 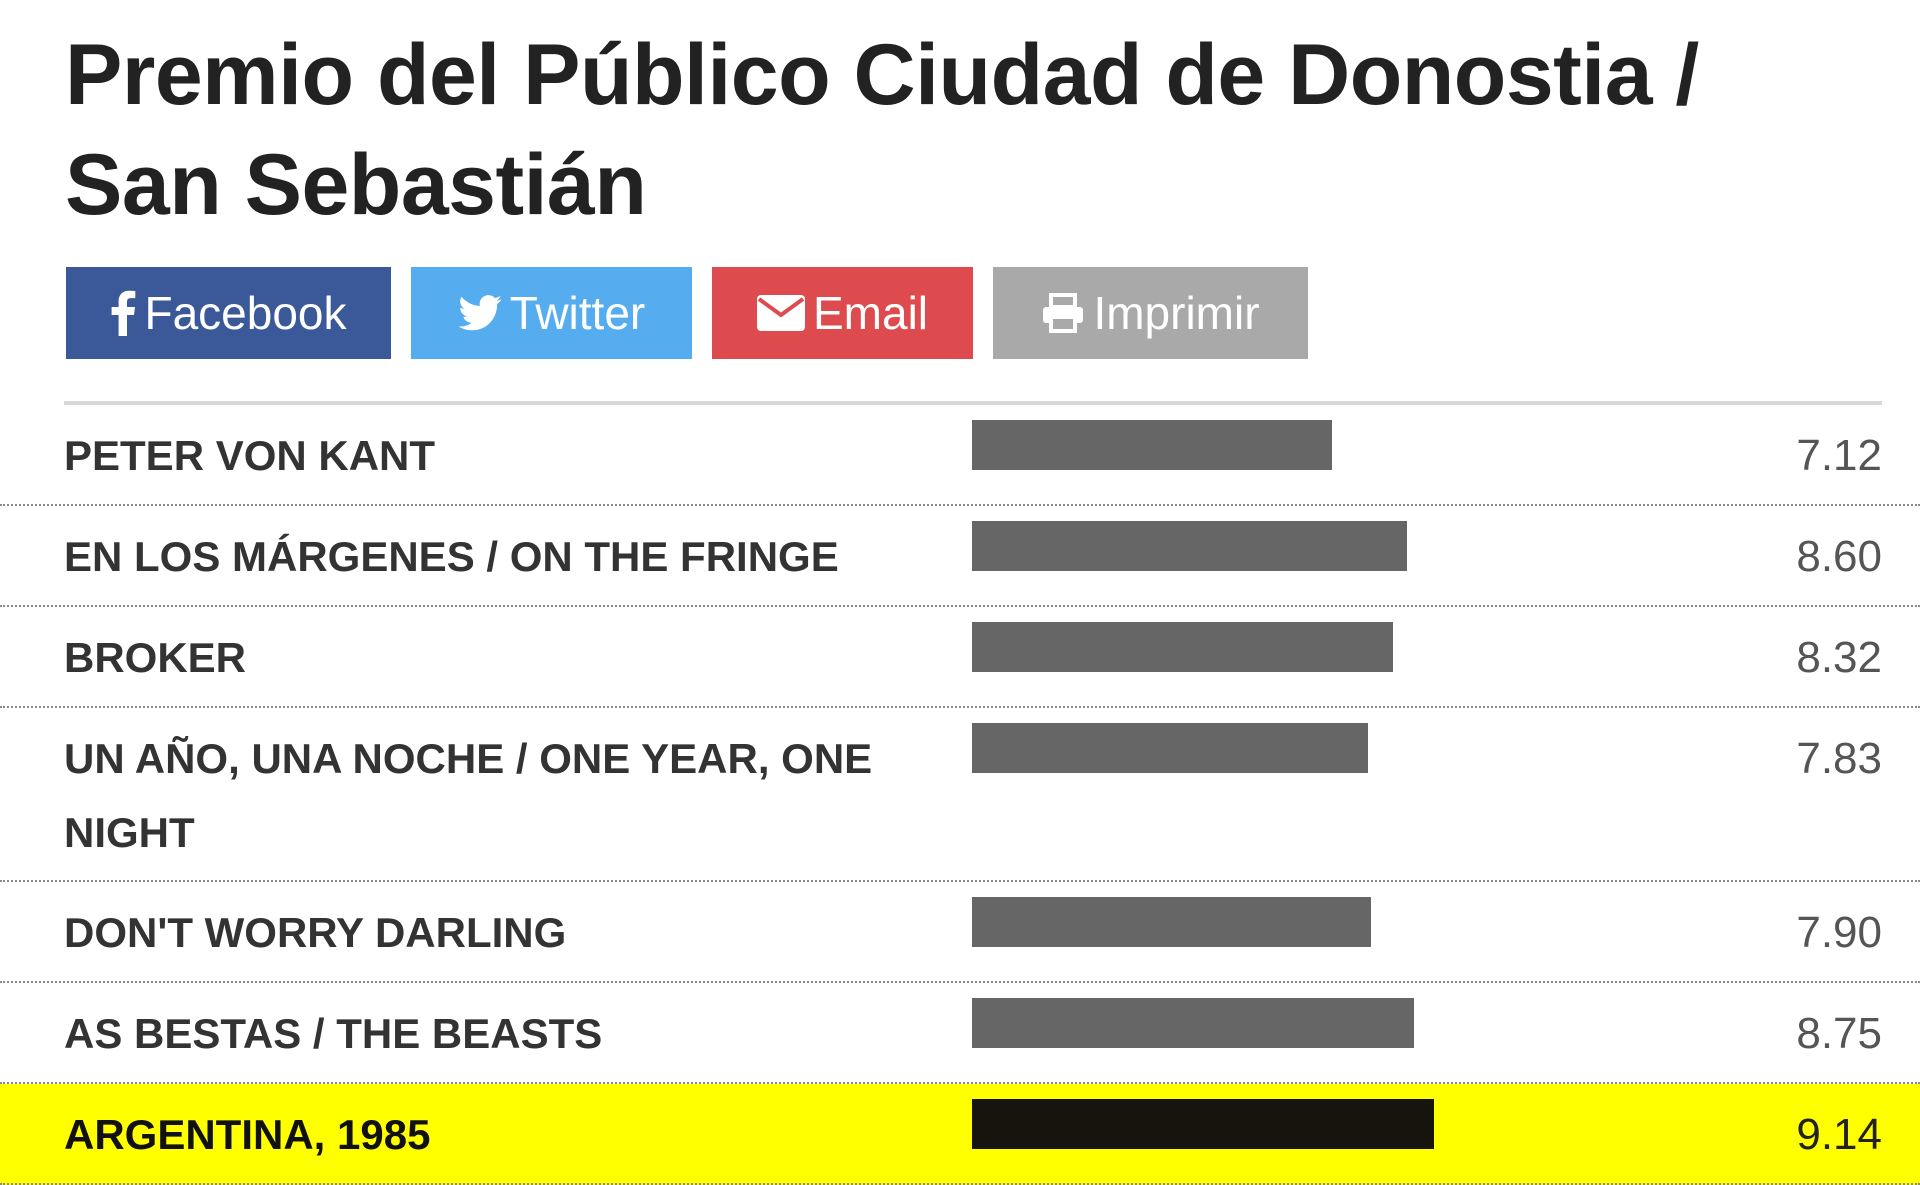 I want to click on envelope-icon, so click(x=780, y=313).